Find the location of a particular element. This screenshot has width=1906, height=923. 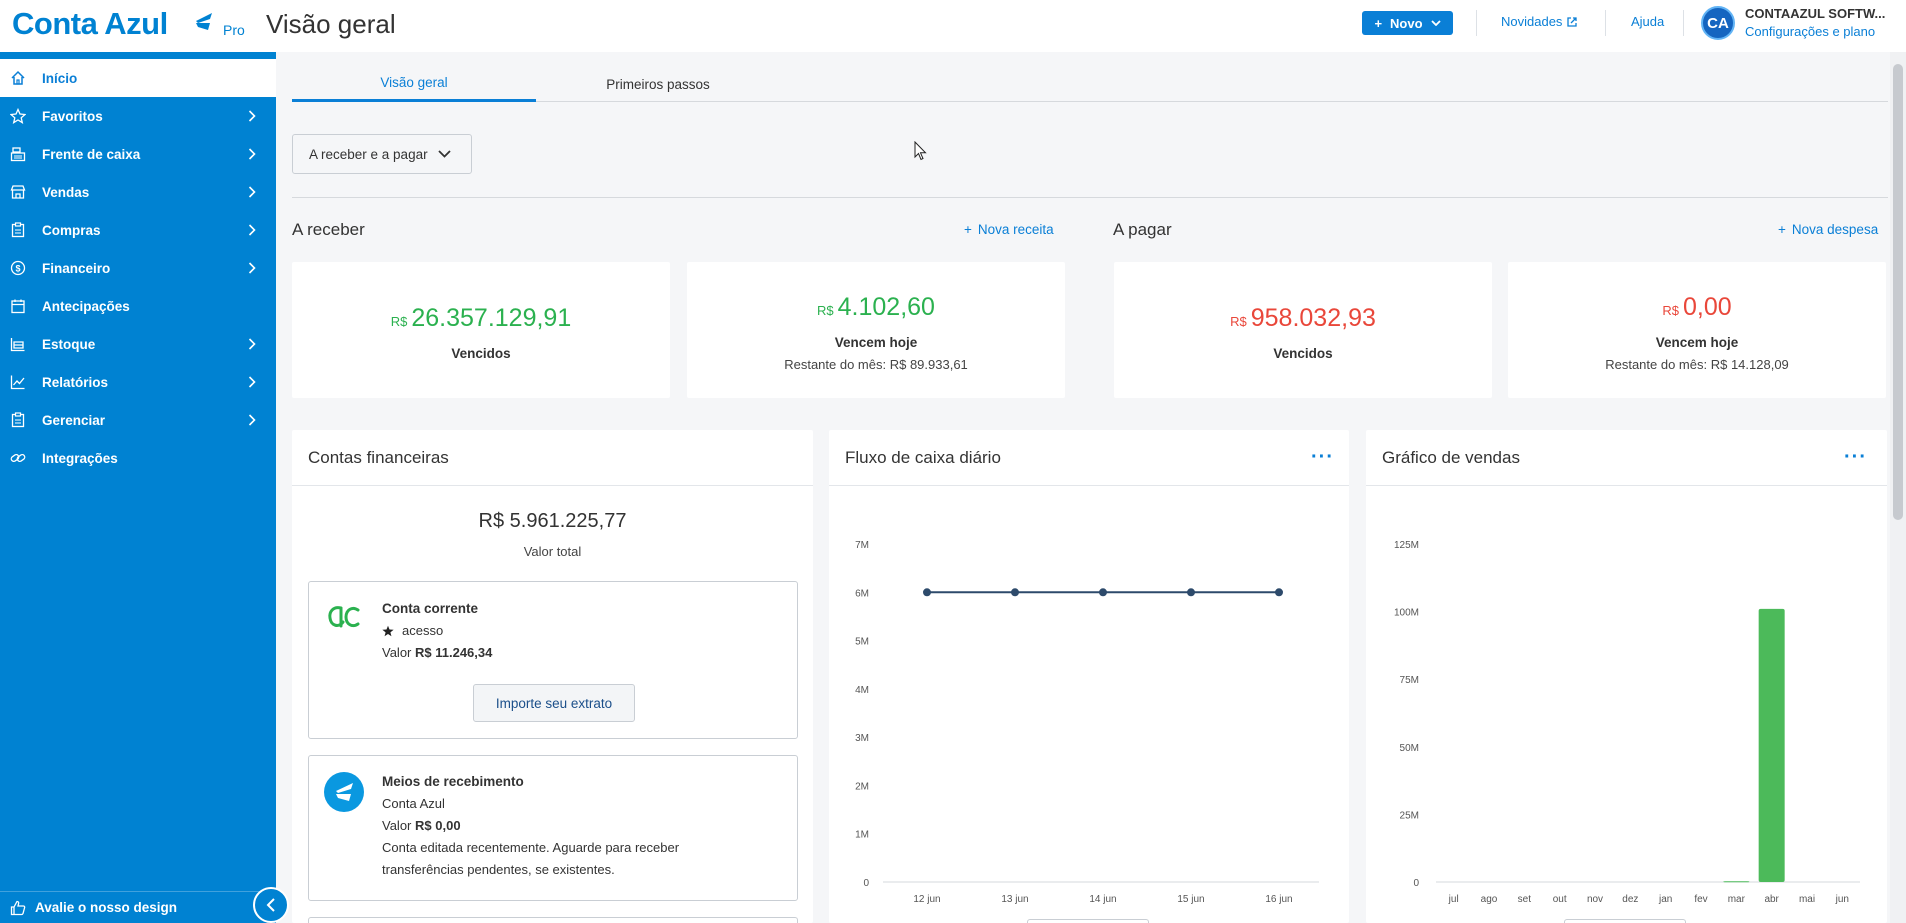

y-tick-label: 75M is located at coordinates (1409, 680).